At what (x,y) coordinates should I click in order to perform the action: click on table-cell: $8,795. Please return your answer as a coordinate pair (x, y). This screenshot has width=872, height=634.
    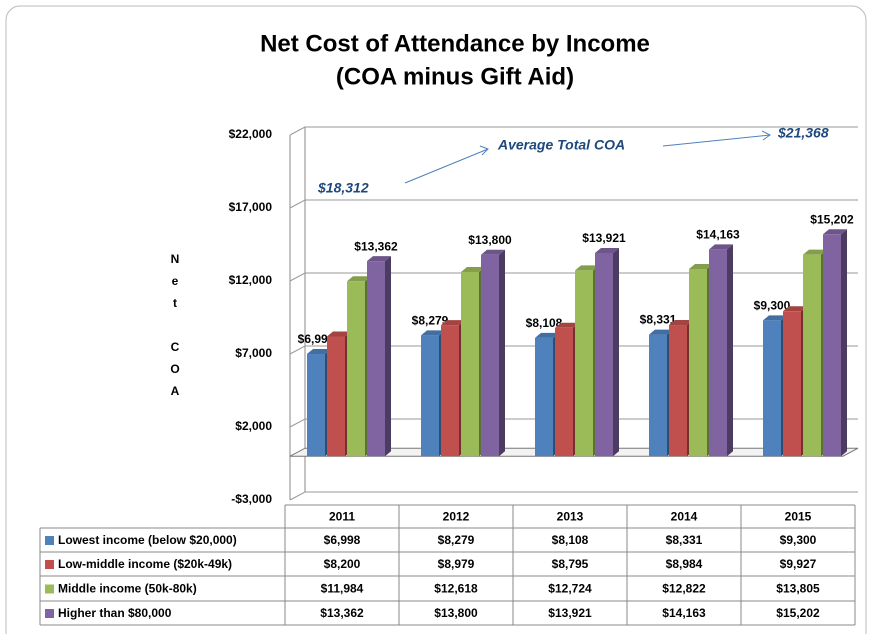
    Looking at the image, I should click on (570, 564).